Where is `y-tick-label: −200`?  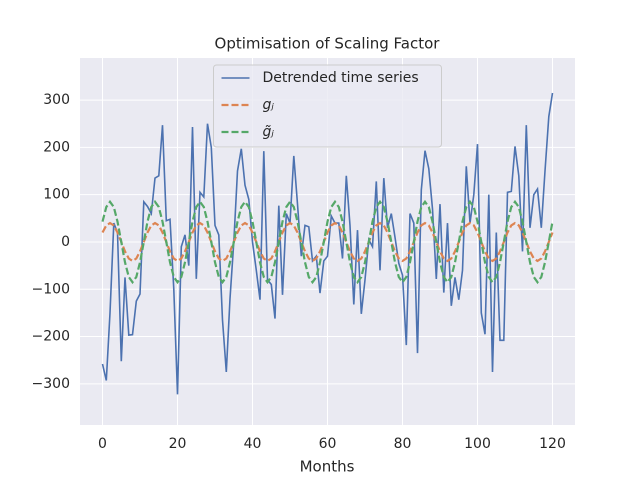 y-tick-label: −200 is located at coordinates (51, 337).